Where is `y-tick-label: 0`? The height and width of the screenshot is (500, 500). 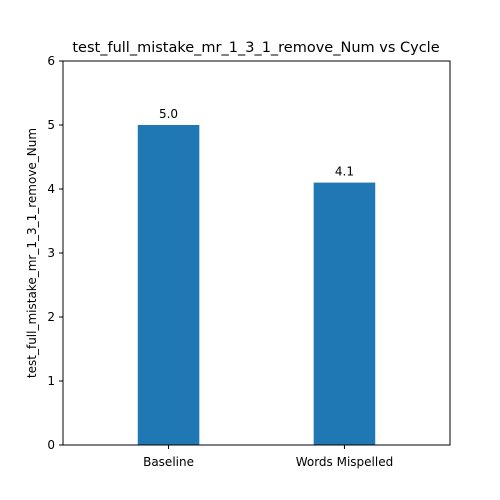
y-tick-label: 0 is located at coordinates (51, 445).